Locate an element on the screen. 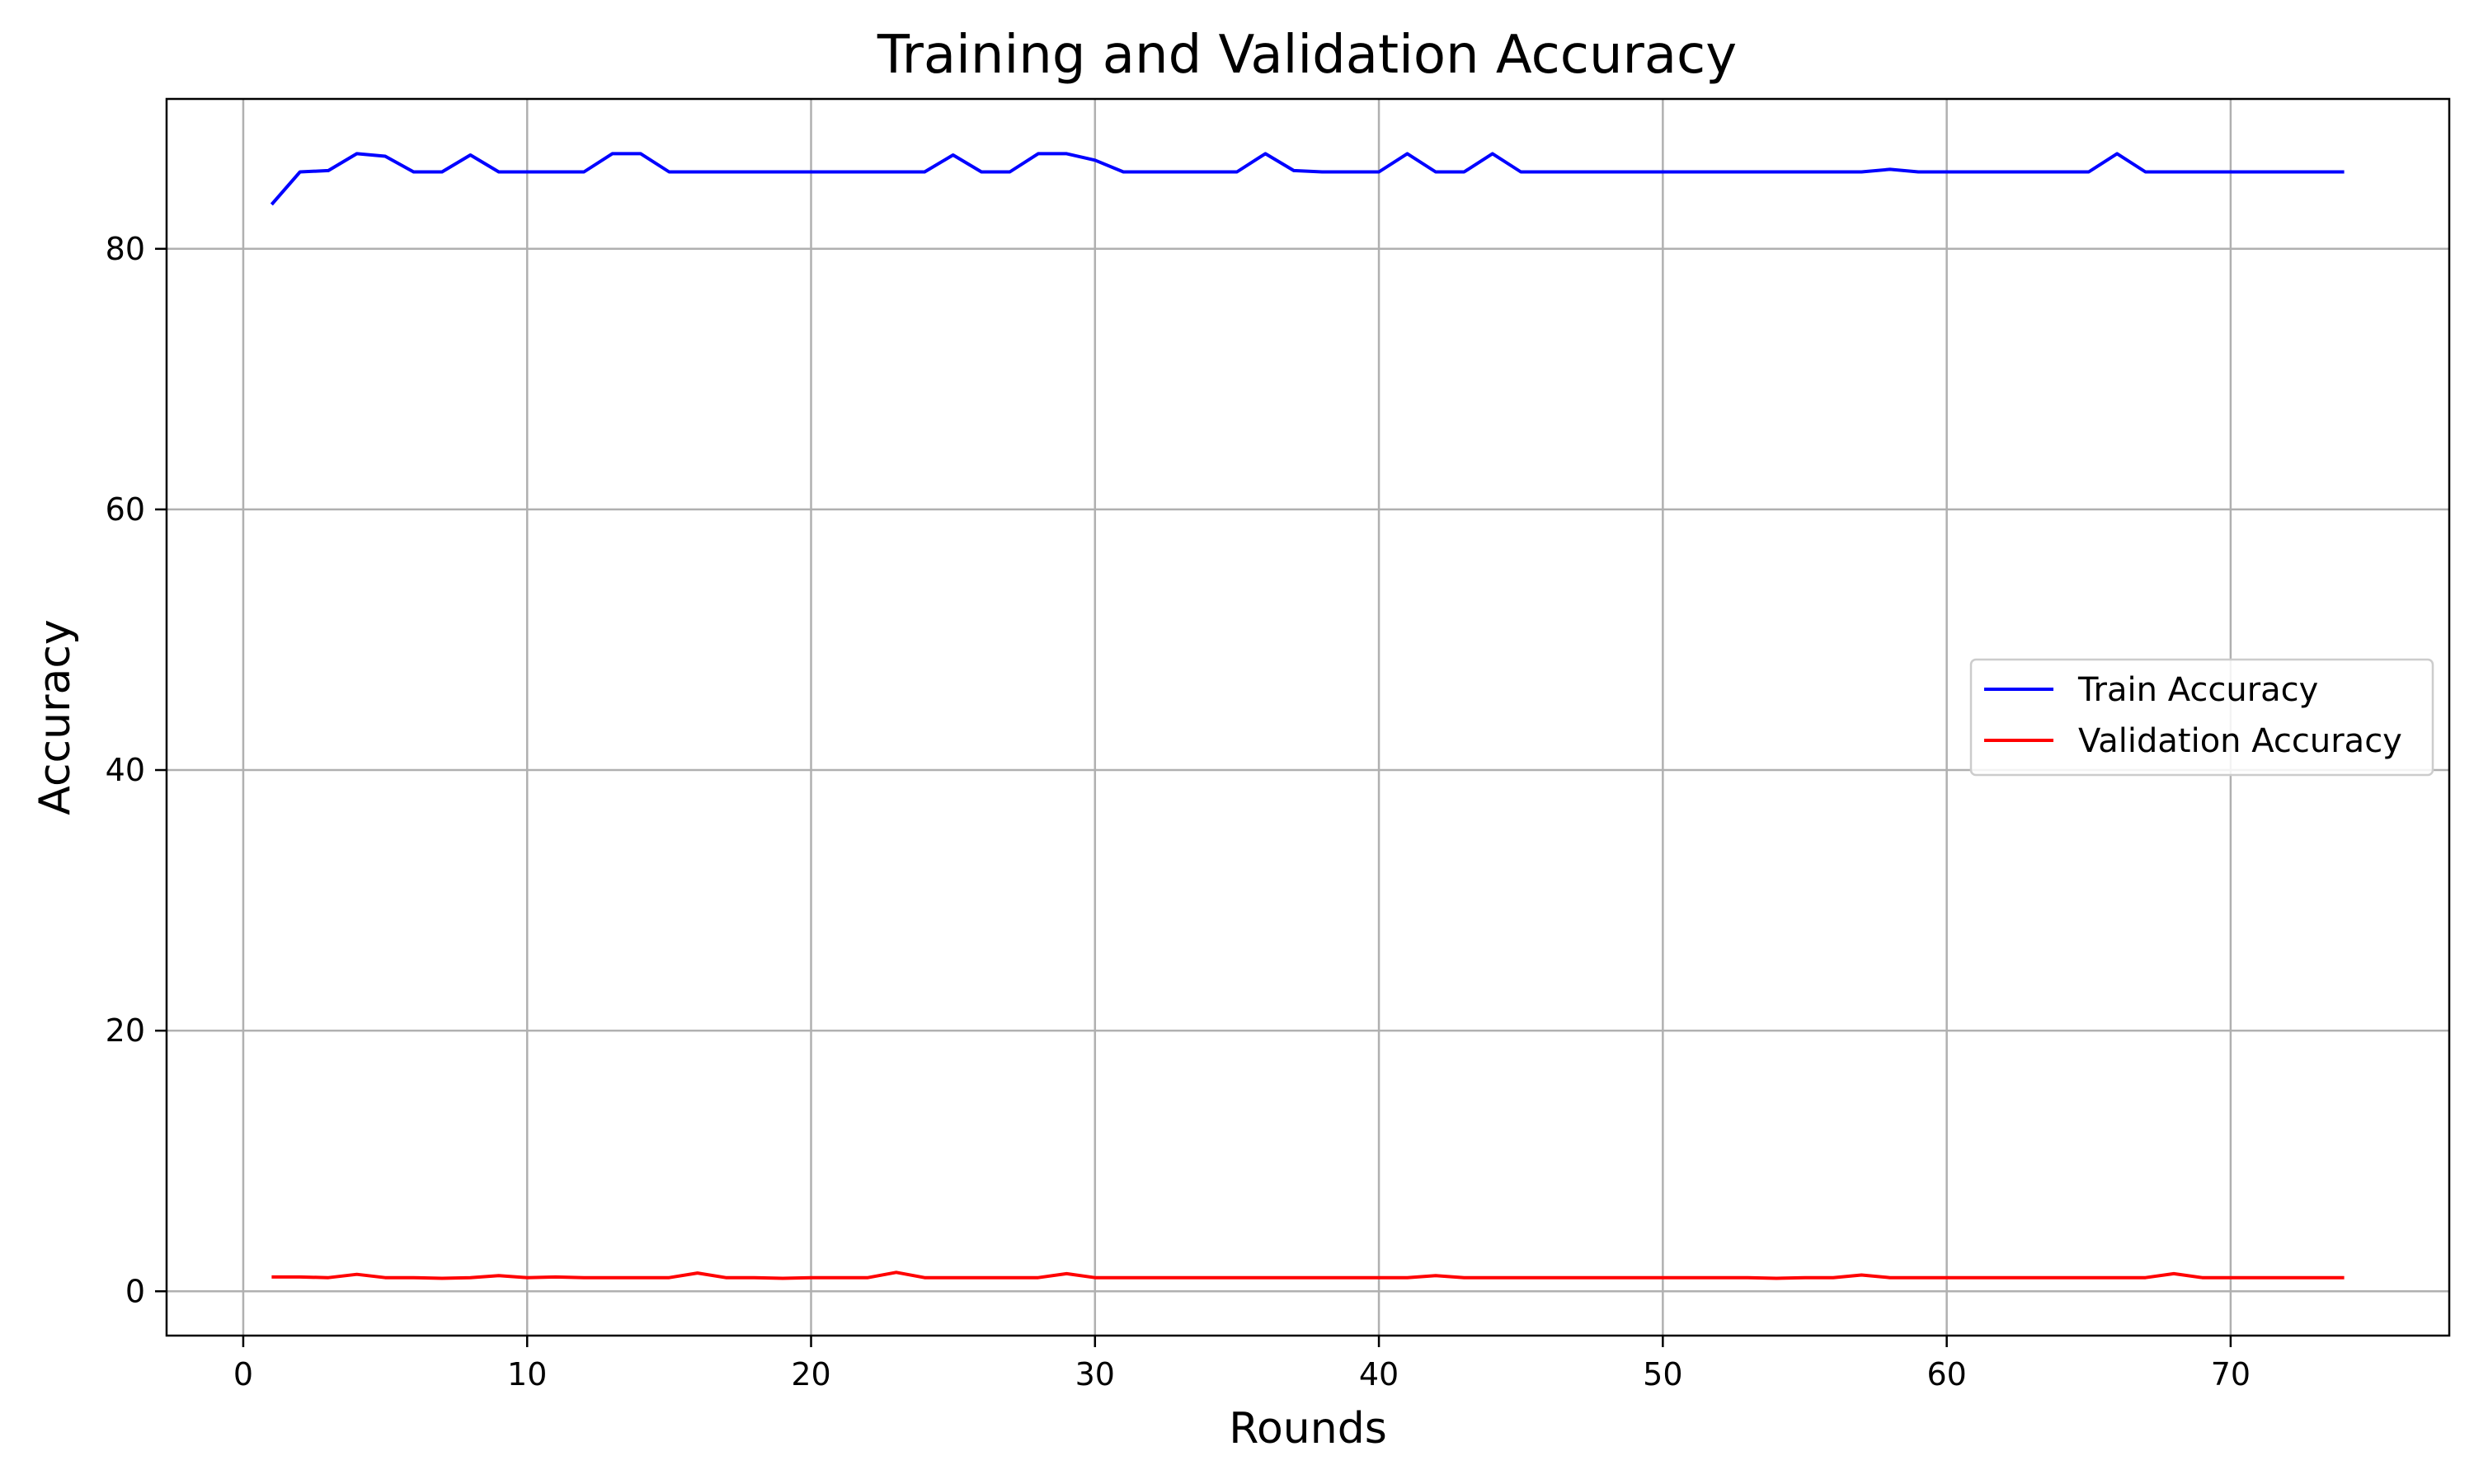 This screenshot has height=1484, width=2474. x-axis-label: Rounds is located at coordinates (1308, 1428).